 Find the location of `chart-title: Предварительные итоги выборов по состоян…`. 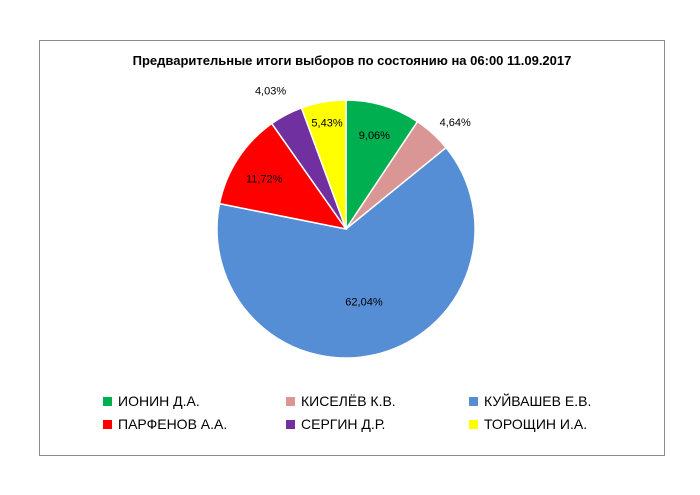

chart-title: Предварительные итоги выборов по состоян… is located at coordinates (352, 60).